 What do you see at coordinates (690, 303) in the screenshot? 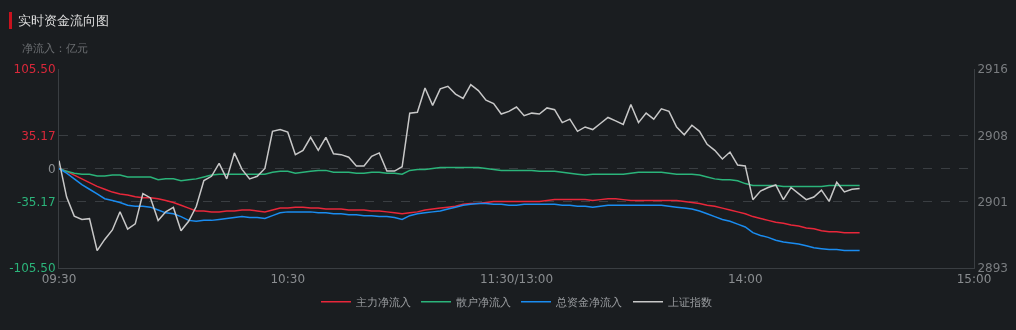
I see `legend-label: 上证指数` at bounding box center [690, 303].